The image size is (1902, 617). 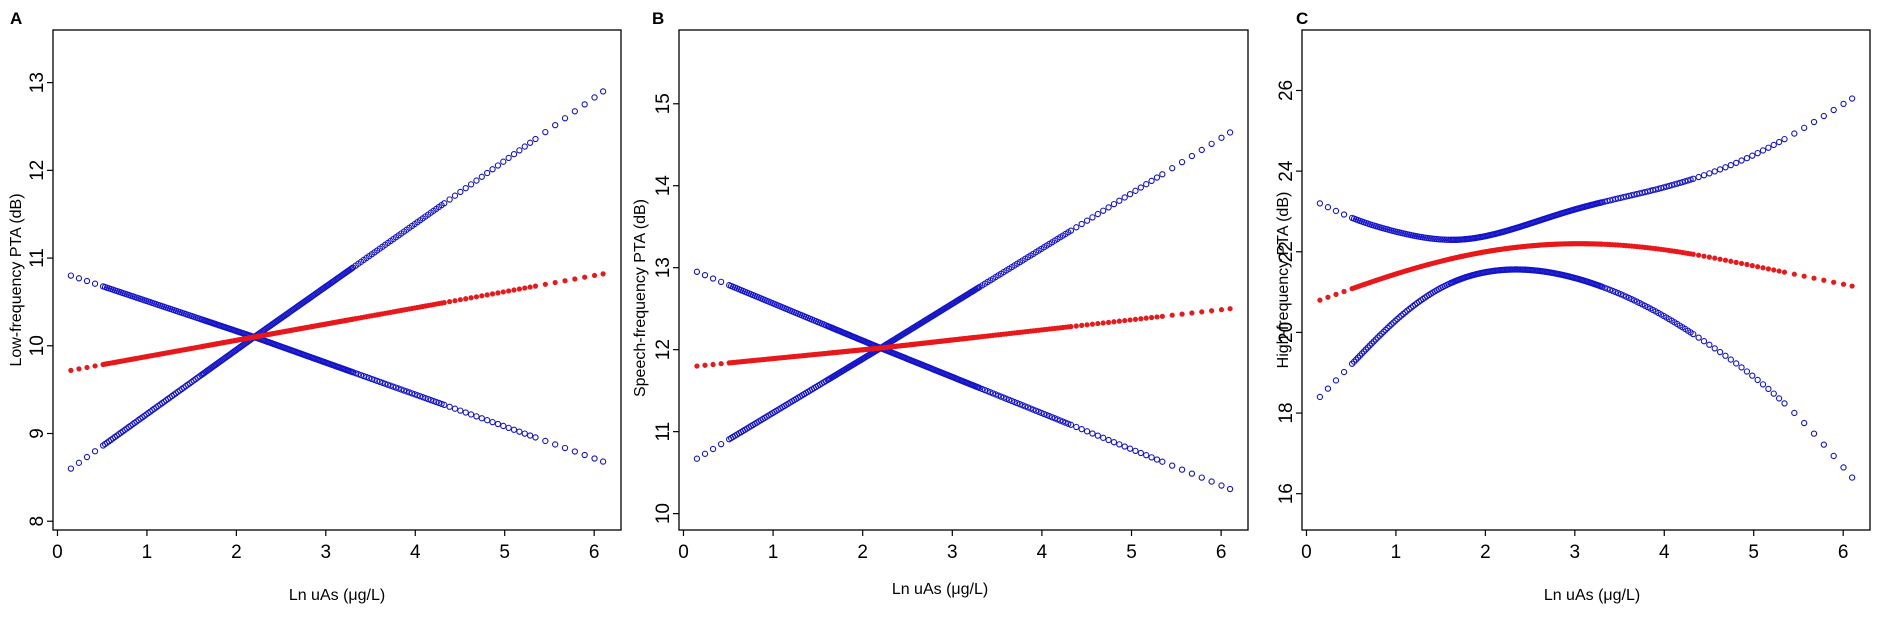 I want to click on x-tick-label-c: 0, so click(x=1306, y=552).